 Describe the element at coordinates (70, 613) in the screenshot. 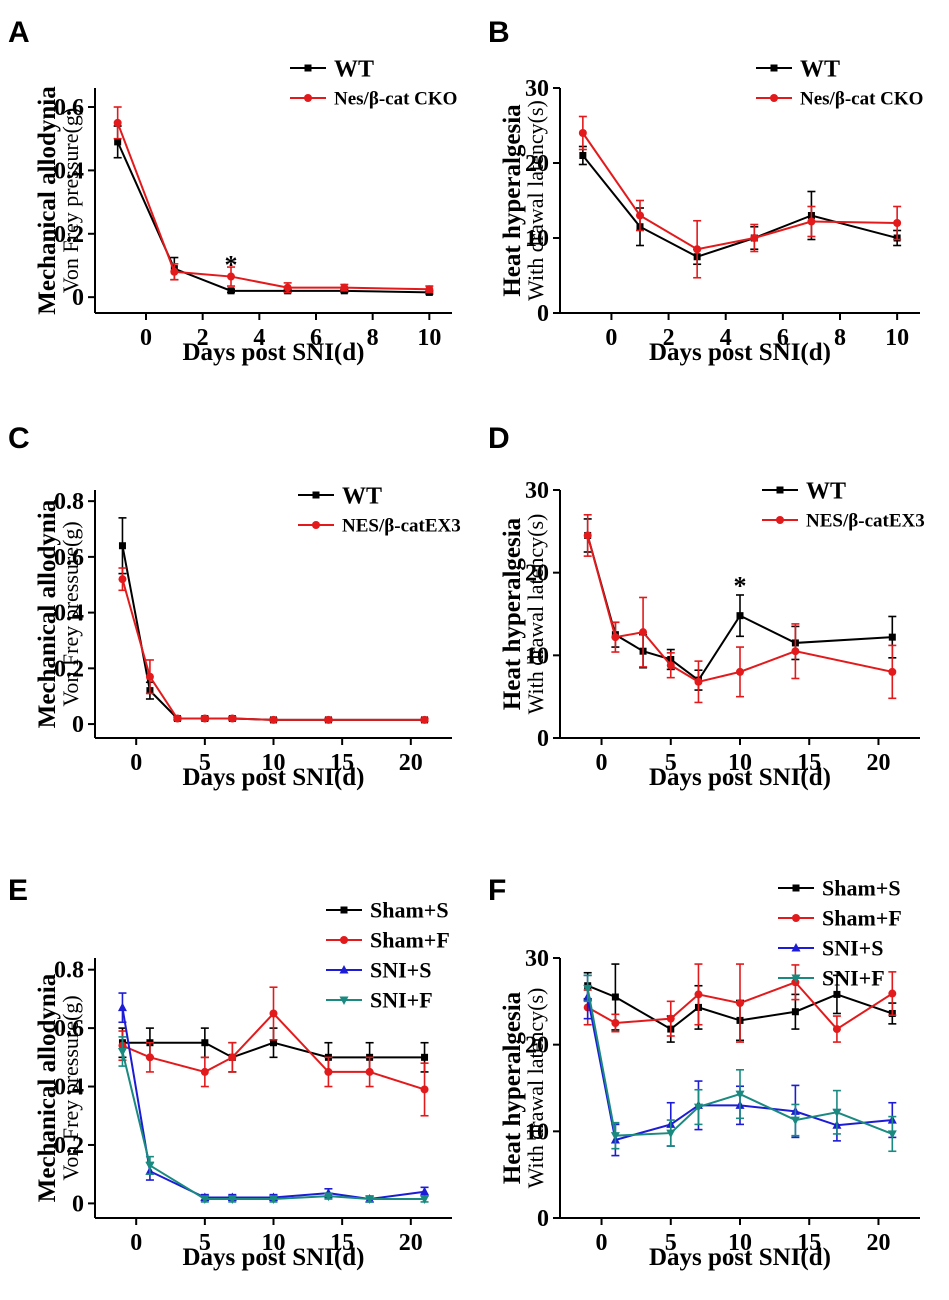

I see `y-axis-subtitle: Von Frey pressure(g)` at that location.